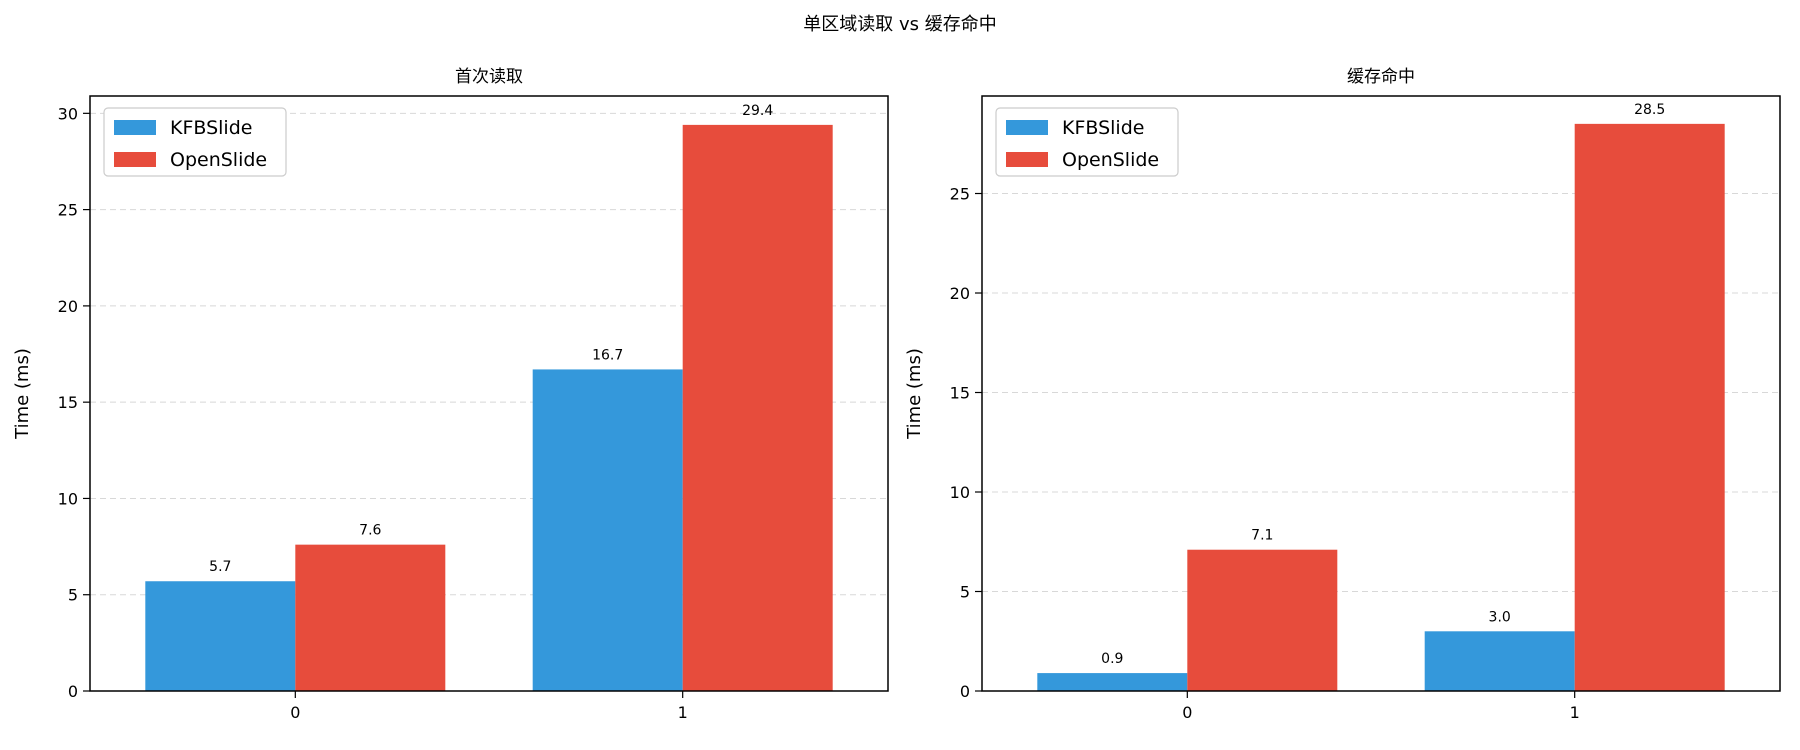 The image size is (1800, 750). Describe the element at coordinates (1649, 110) in the screenshot. I see `data-label: 28.5` at that location.